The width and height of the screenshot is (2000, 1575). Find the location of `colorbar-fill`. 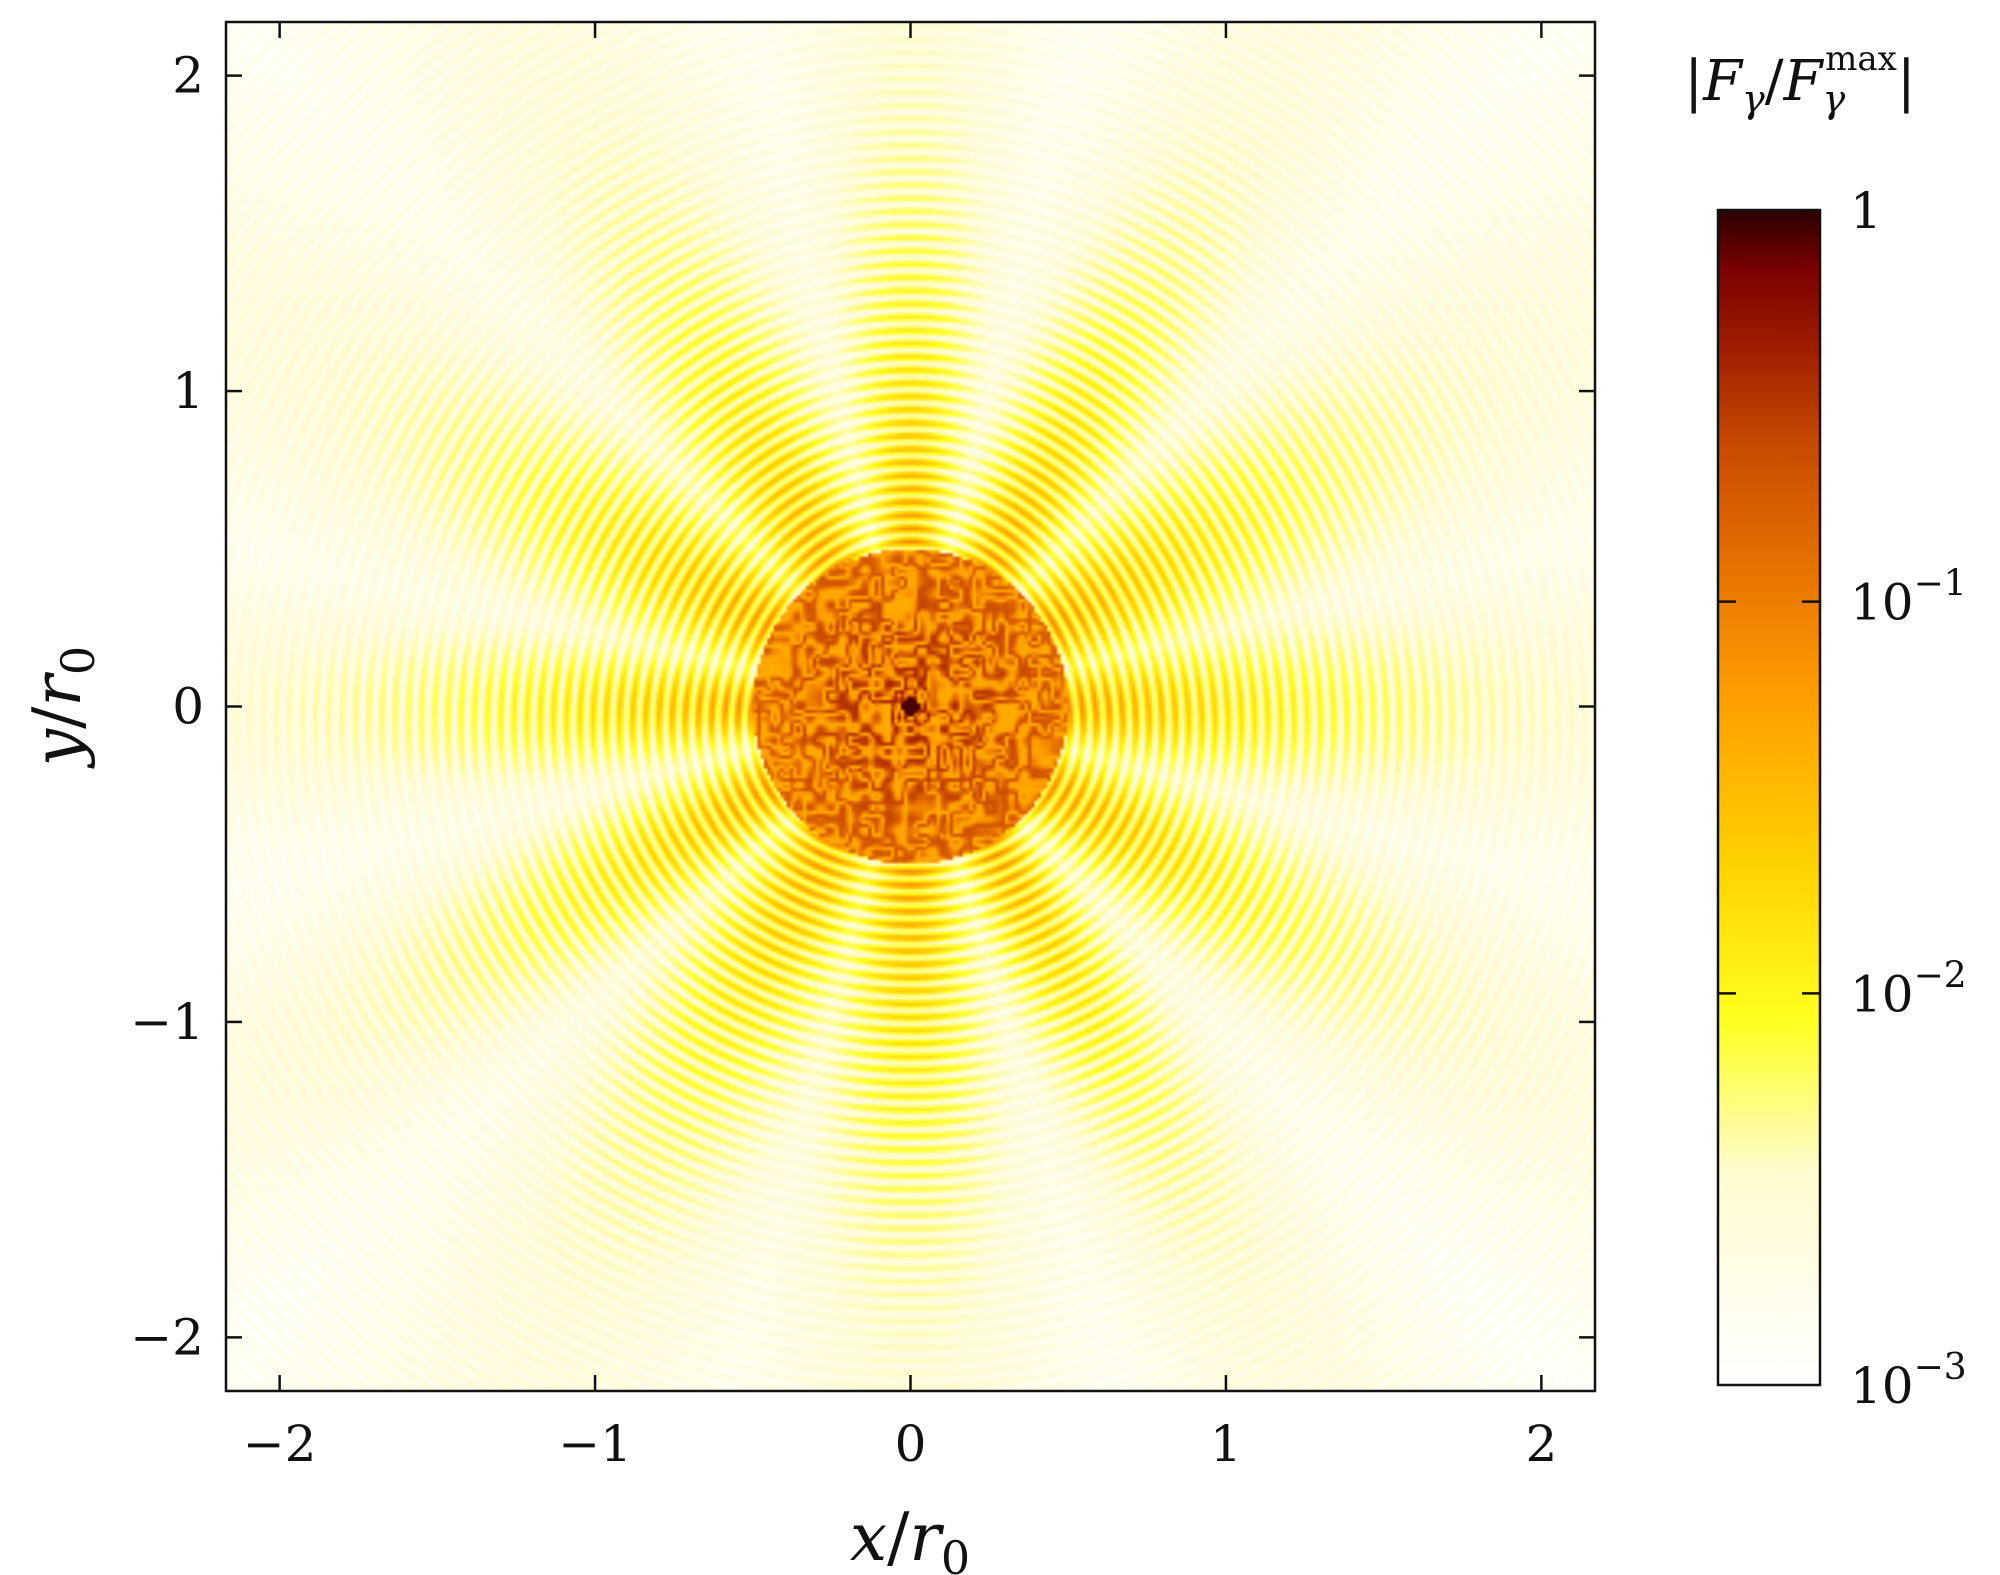

colorbar-fill is located at coordinates (1769, 797).